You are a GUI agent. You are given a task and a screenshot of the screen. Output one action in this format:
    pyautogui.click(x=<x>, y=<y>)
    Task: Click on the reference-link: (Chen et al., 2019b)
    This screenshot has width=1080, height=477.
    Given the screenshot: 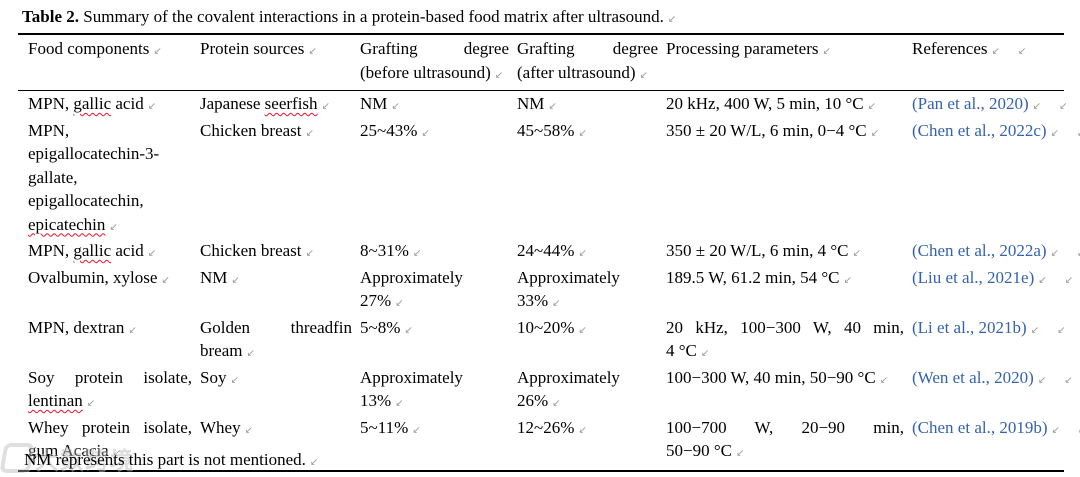 What is the action you would take?
    pyautogui.click(x=980, y=427)
    